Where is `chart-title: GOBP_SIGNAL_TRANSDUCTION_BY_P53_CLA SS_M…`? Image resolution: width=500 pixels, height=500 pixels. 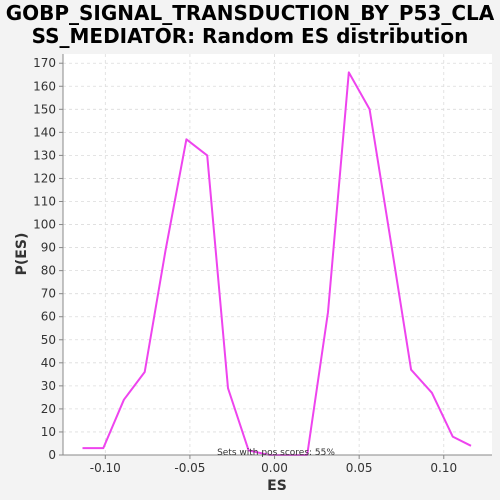
chart-title: GOBP_SIGNAL_TRANSDUCTION_BY_P53_CLA SS_M… is located at coordinates (250, 25).